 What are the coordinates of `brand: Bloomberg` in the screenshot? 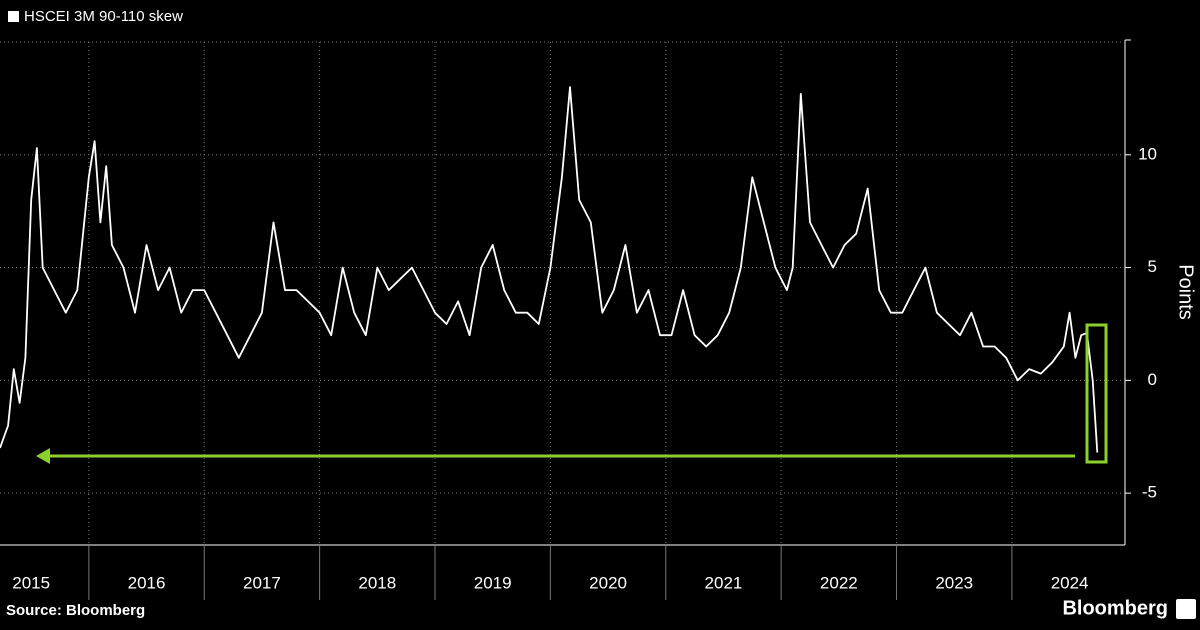 It's located at (1115, 608).